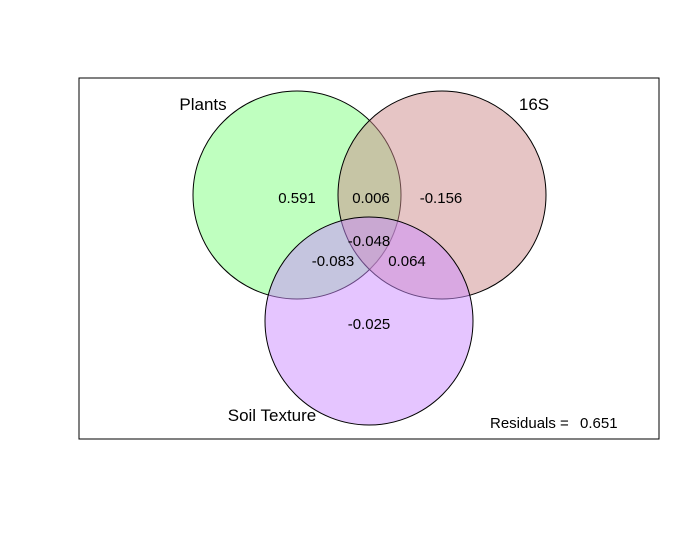  Describe the element at coordinates (202, 104) in the screenshot. I see `plants-label: Plants` at that location.